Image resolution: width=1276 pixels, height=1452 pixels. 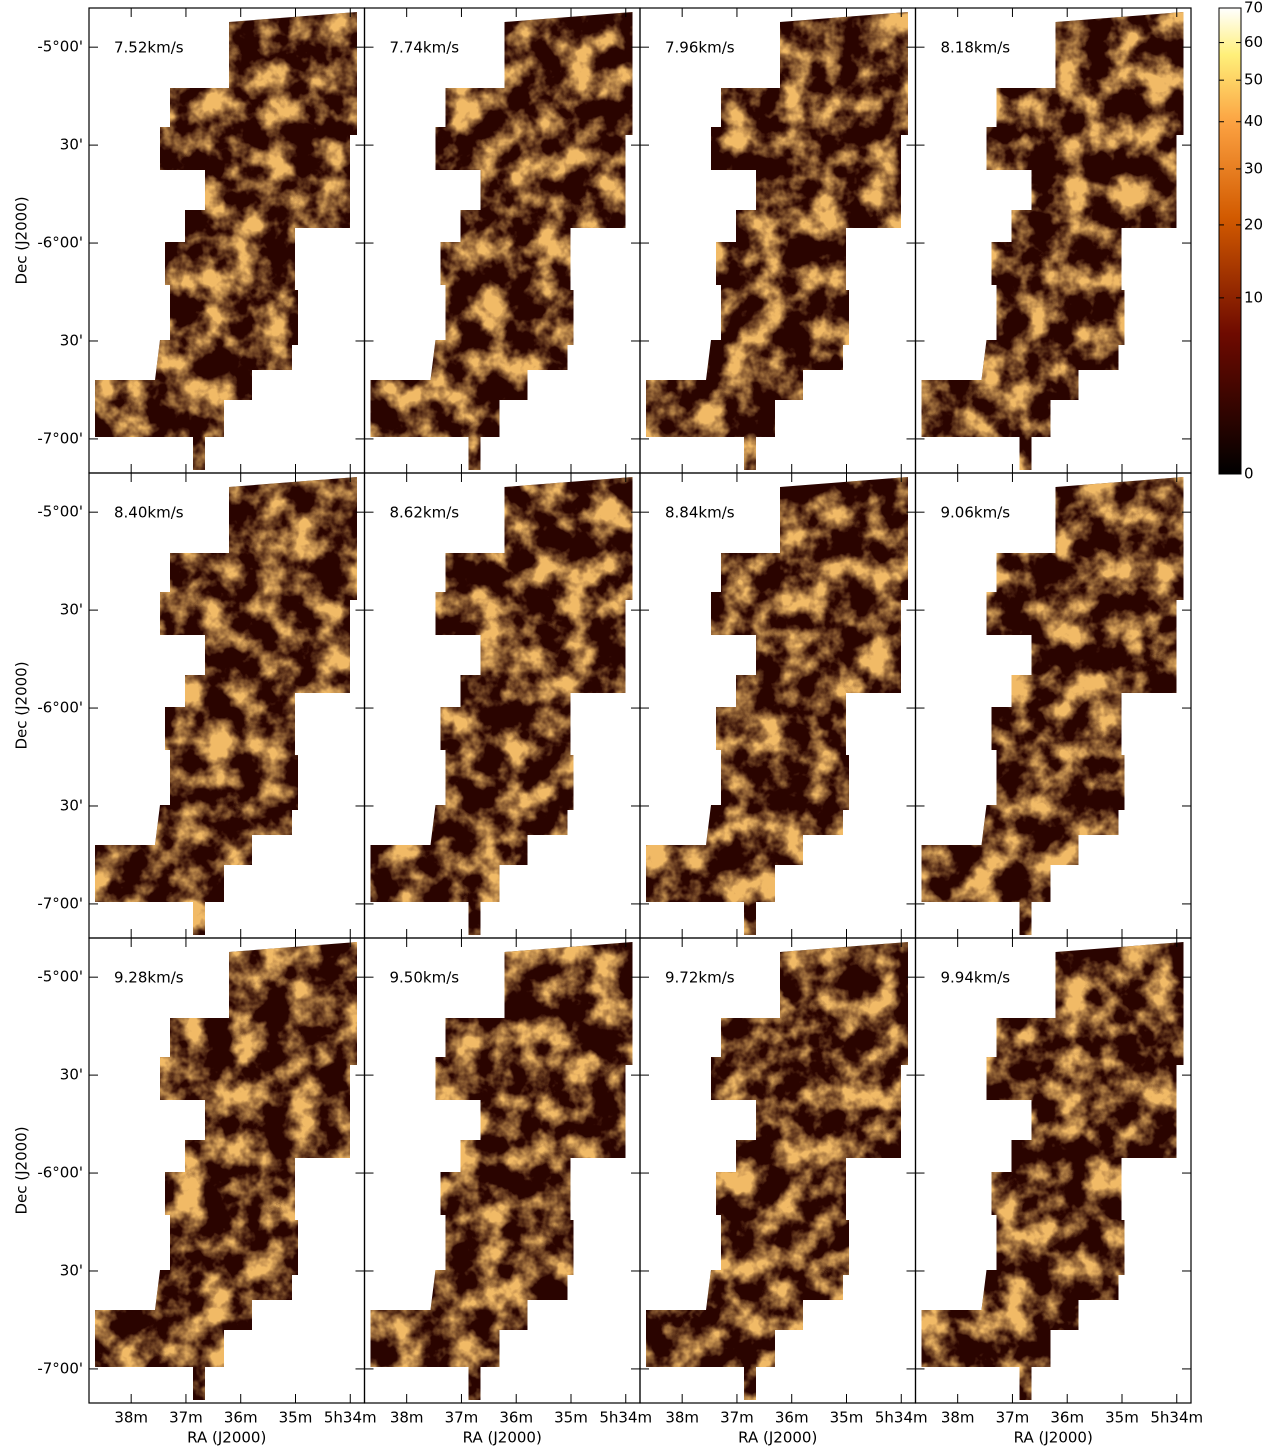 I want to click on colorbar-tick-label: 0, so click(x=1249, y=474).